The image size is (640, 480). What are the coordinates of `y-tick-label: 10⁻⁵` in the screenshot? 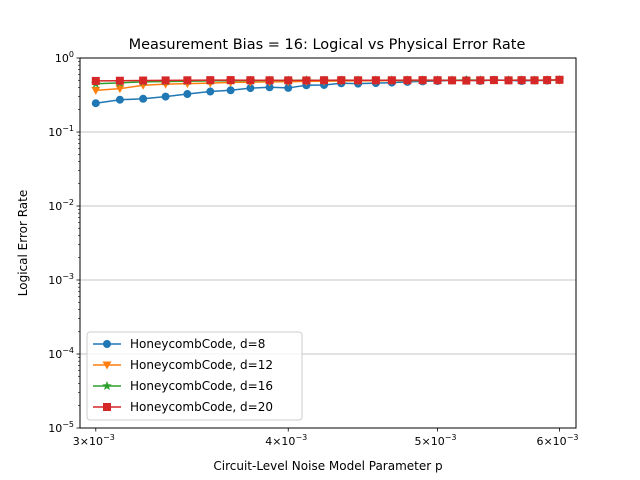 It's located at (61, 427).